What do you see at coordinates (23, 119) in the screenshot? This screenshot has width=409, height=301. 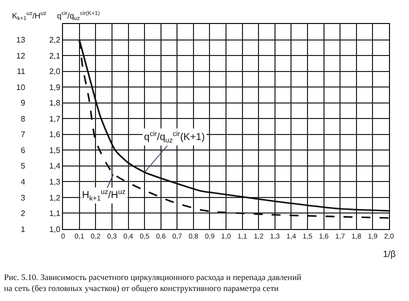 I see `y2-tick-label: 8` at bounding box center [23, 119].